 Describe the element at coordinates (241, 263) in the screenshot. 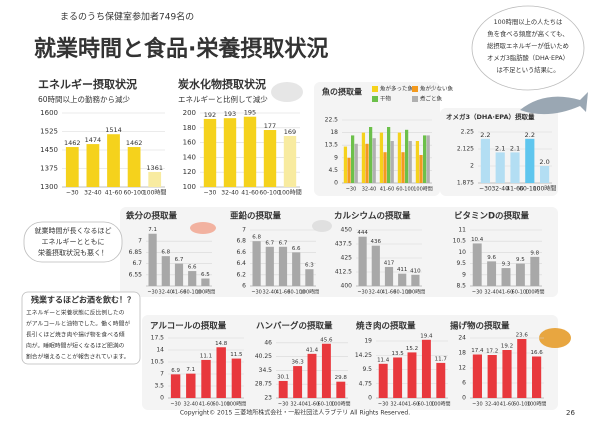

I see `y-tick-label: 6.4` at that location.